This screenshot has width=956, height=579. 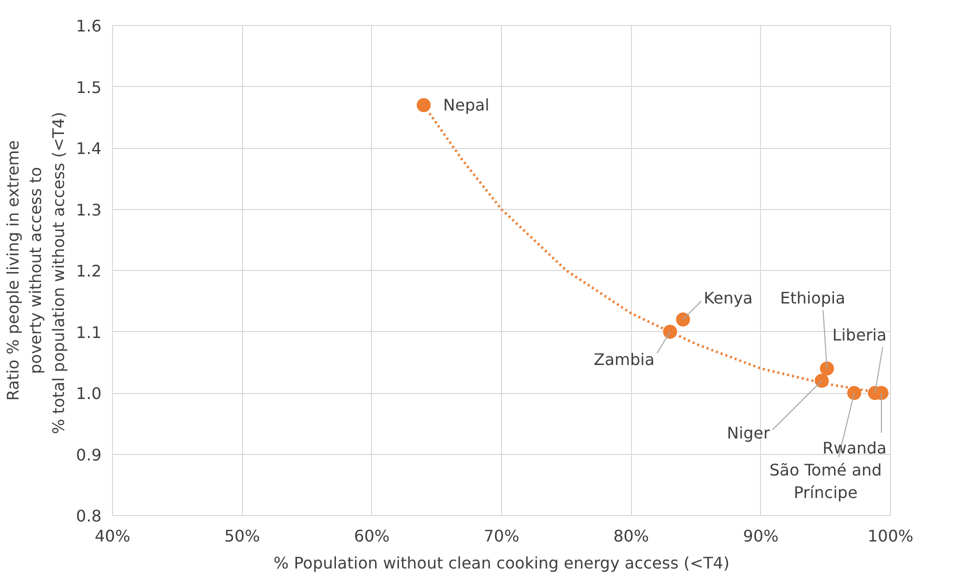 I want to click on y-tick-label: 0.9, so click(x=89, y=454).